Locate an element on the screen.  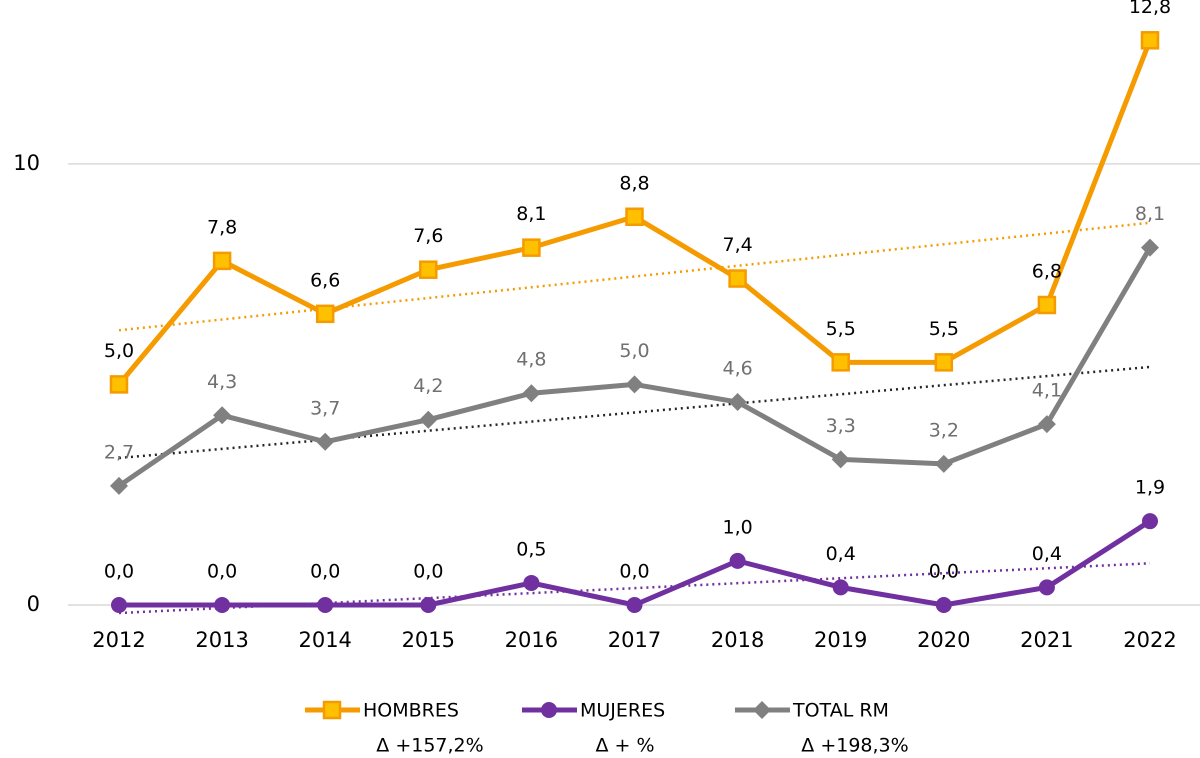
legend-change: Δ +198,3% is located at coordinates (854, 746).